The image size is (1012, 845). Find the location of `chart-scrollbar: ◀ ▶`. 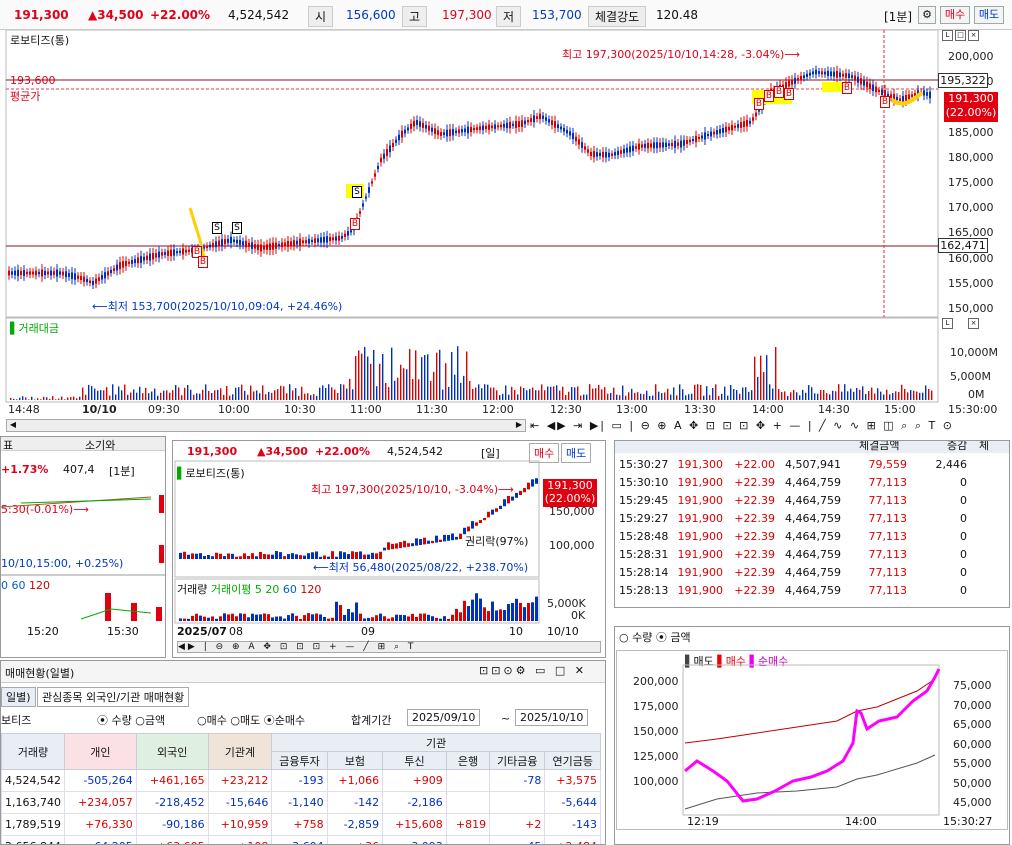

chart-scrollbar: ◀ ▶ is located at coordinates (266, 425).